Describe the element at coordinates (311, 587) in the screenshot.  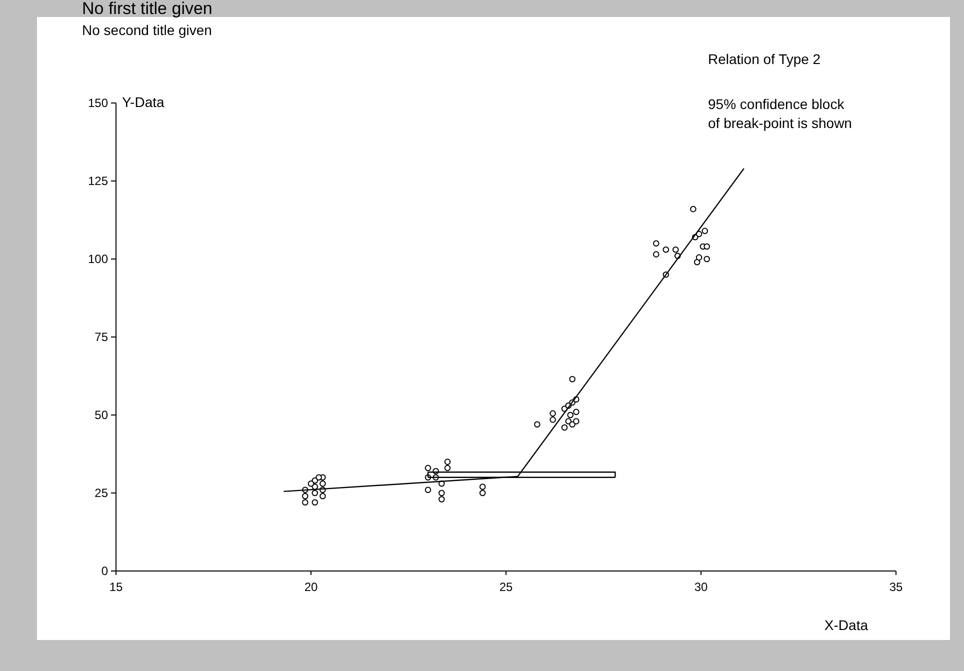
I see `x-tick-label: 20` at that location.